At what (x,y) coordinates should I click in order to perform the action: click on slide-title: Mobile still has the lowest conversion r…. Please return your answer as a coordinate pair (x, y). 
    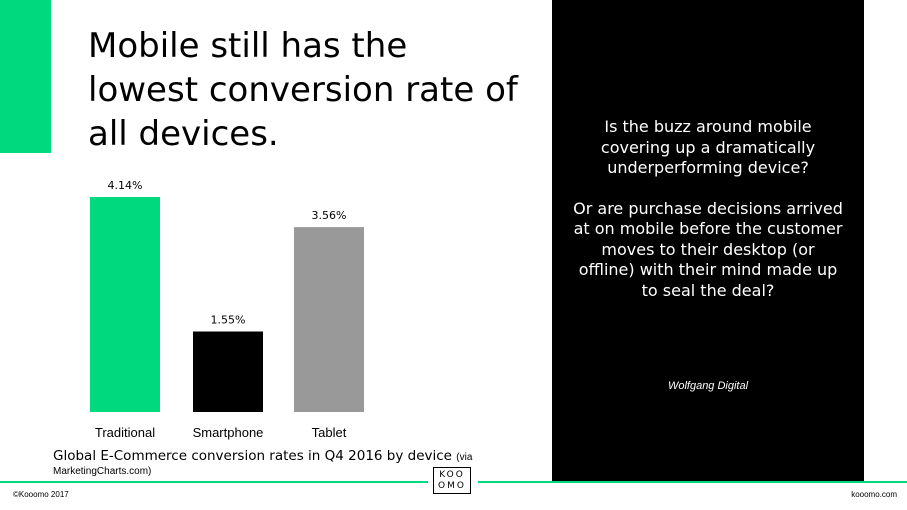
    Looking at the image, I should click on (303, 90).